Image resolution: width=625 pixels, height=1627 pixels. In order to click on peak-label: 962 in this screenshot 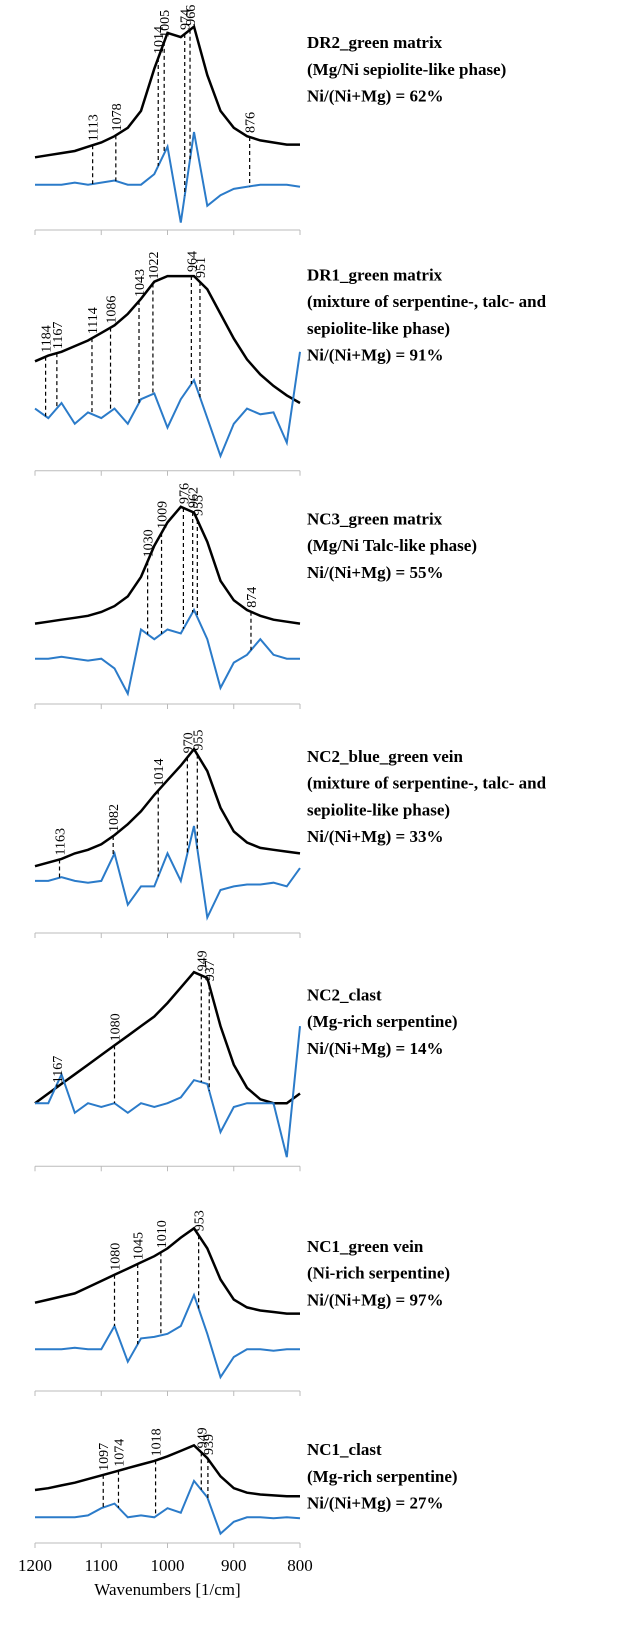, I will do `click(194, 497)`.